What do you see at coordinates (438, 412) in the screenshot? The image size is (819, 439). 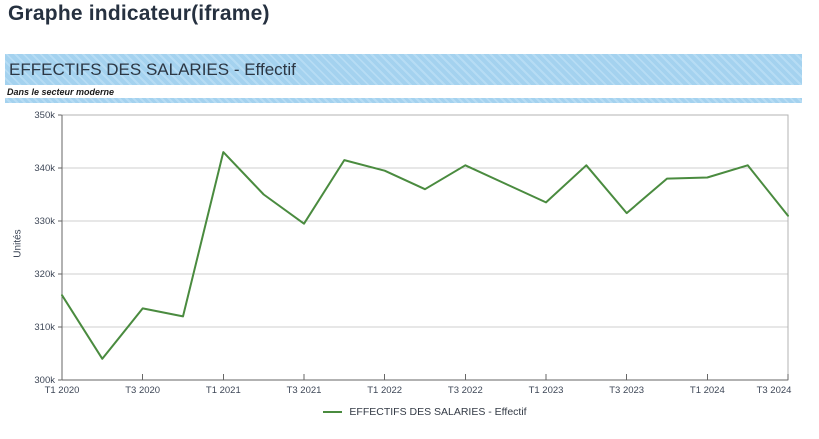 I see `legend-label: EFFECTIFS DES SALARIES - Effectif` at bounding box center [438, 412].